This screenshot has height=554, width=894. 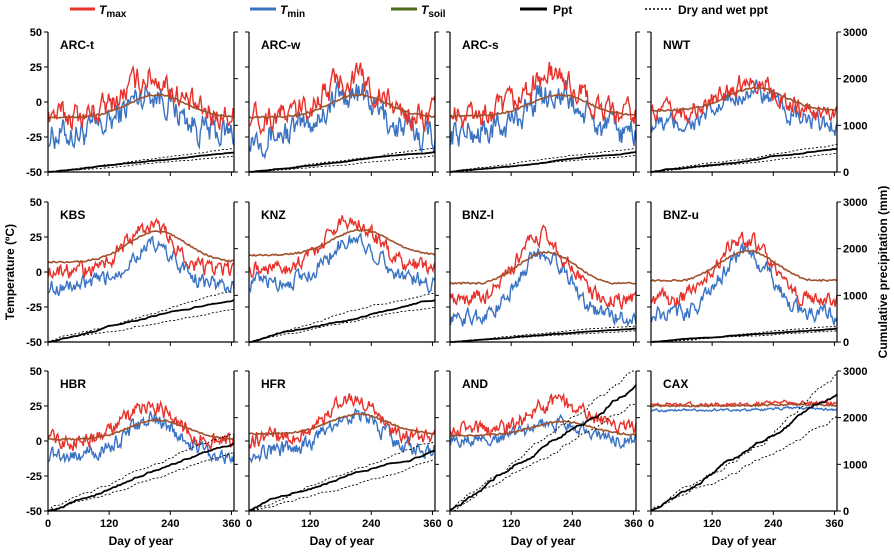 I want to click on panel-kbs: KBS 50 25 0 -25 -50, so click(x=132, y=273).